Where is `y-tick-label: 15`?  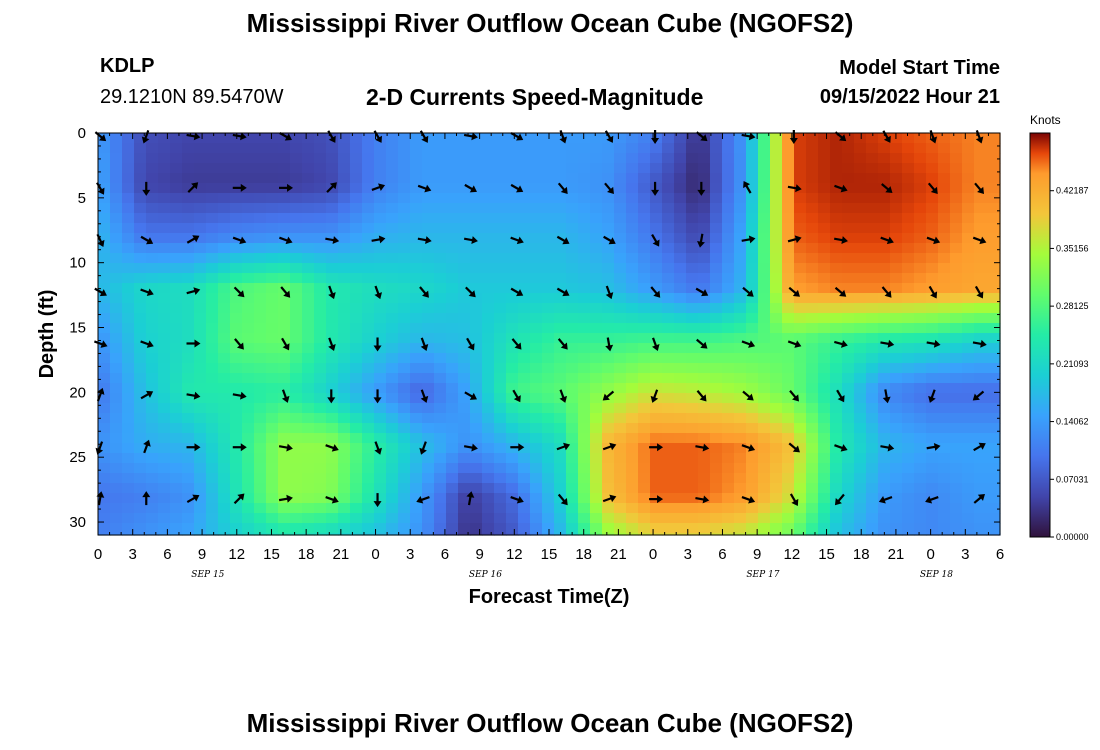 y-tick-label: 15 is located at coordinates (77, 328).